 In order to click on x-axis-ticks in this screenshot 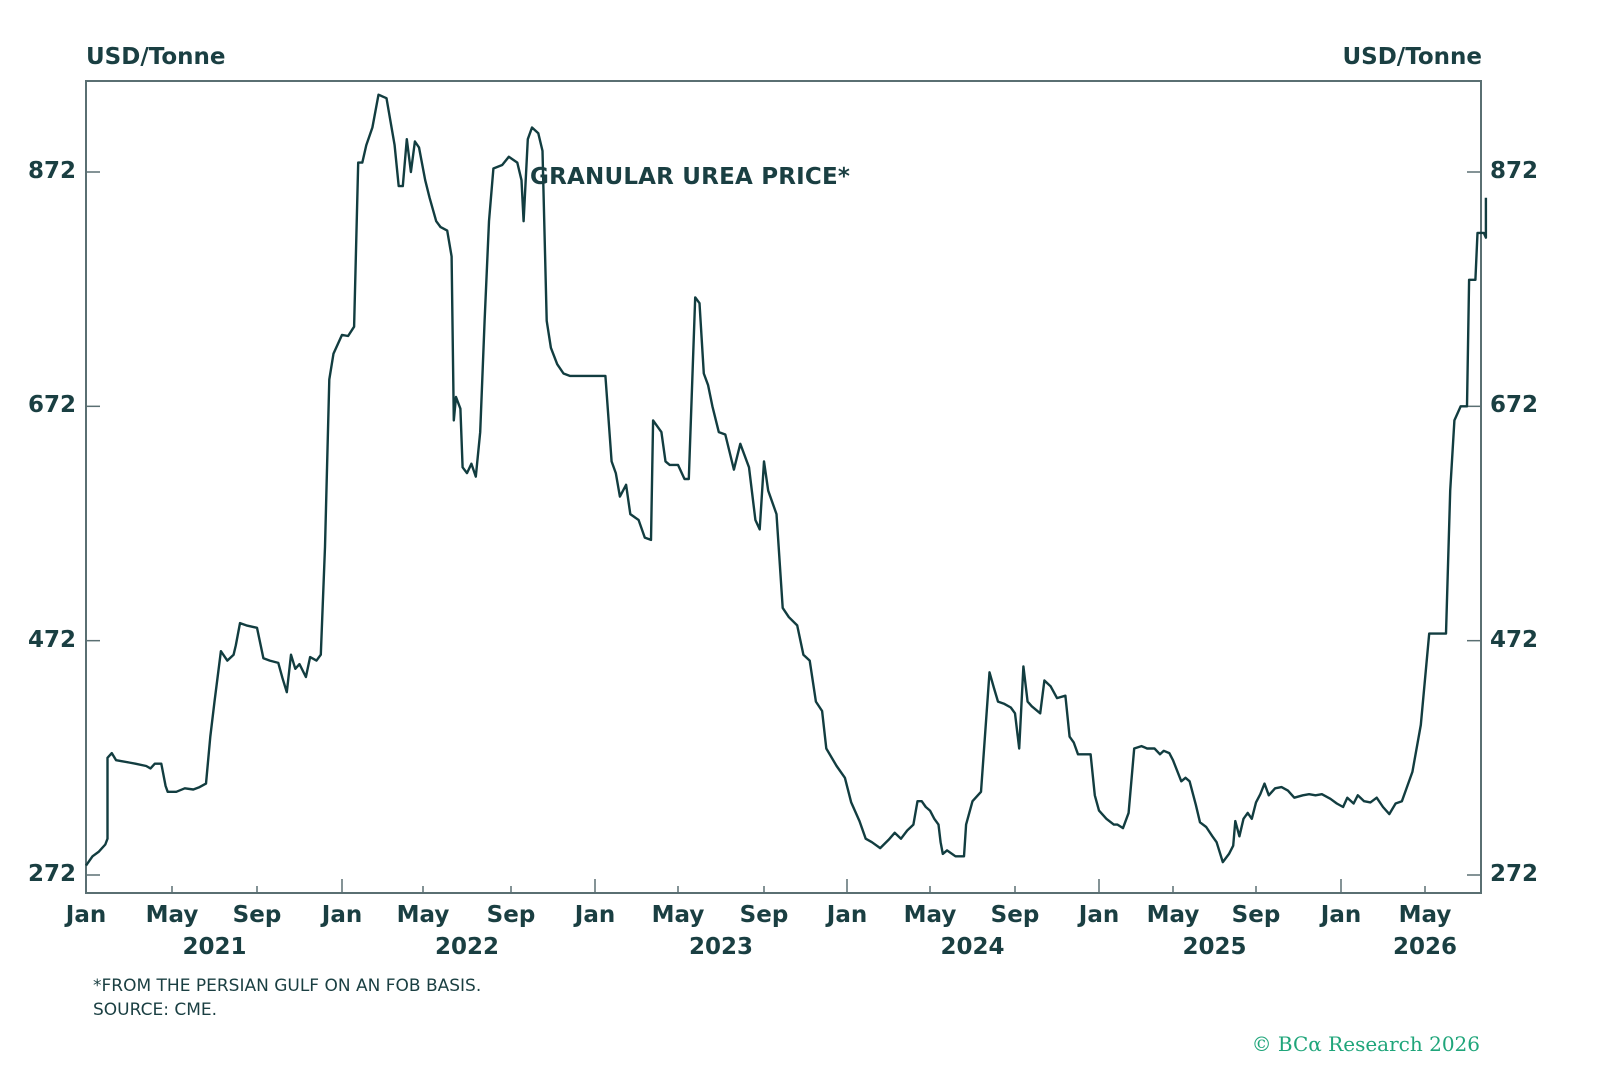, I will do `click(755, 886)`.